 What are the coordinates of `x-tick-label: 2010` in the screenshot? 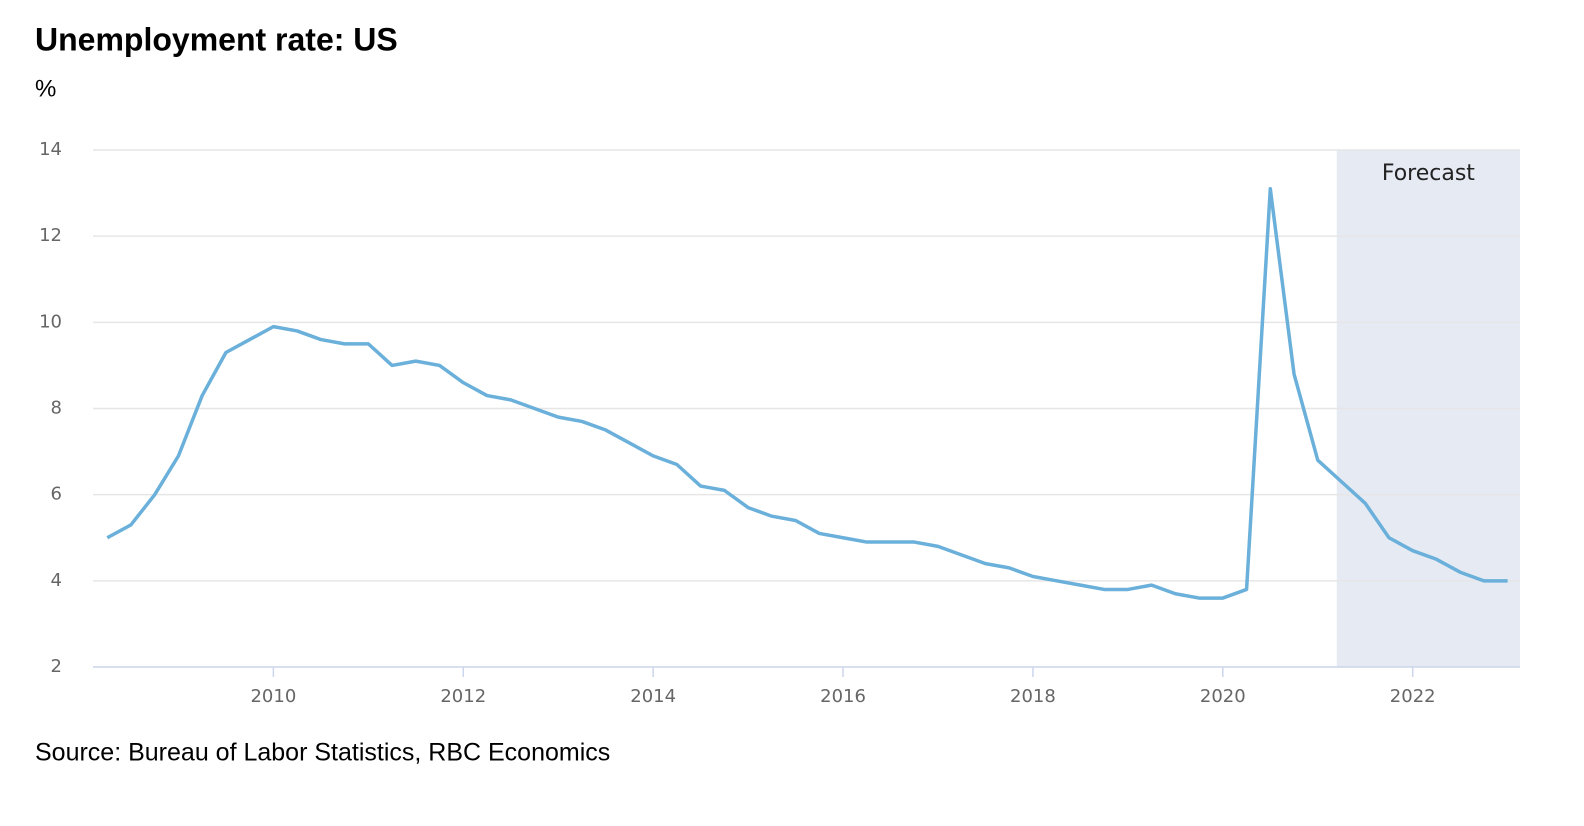 It's located at (273, 696).